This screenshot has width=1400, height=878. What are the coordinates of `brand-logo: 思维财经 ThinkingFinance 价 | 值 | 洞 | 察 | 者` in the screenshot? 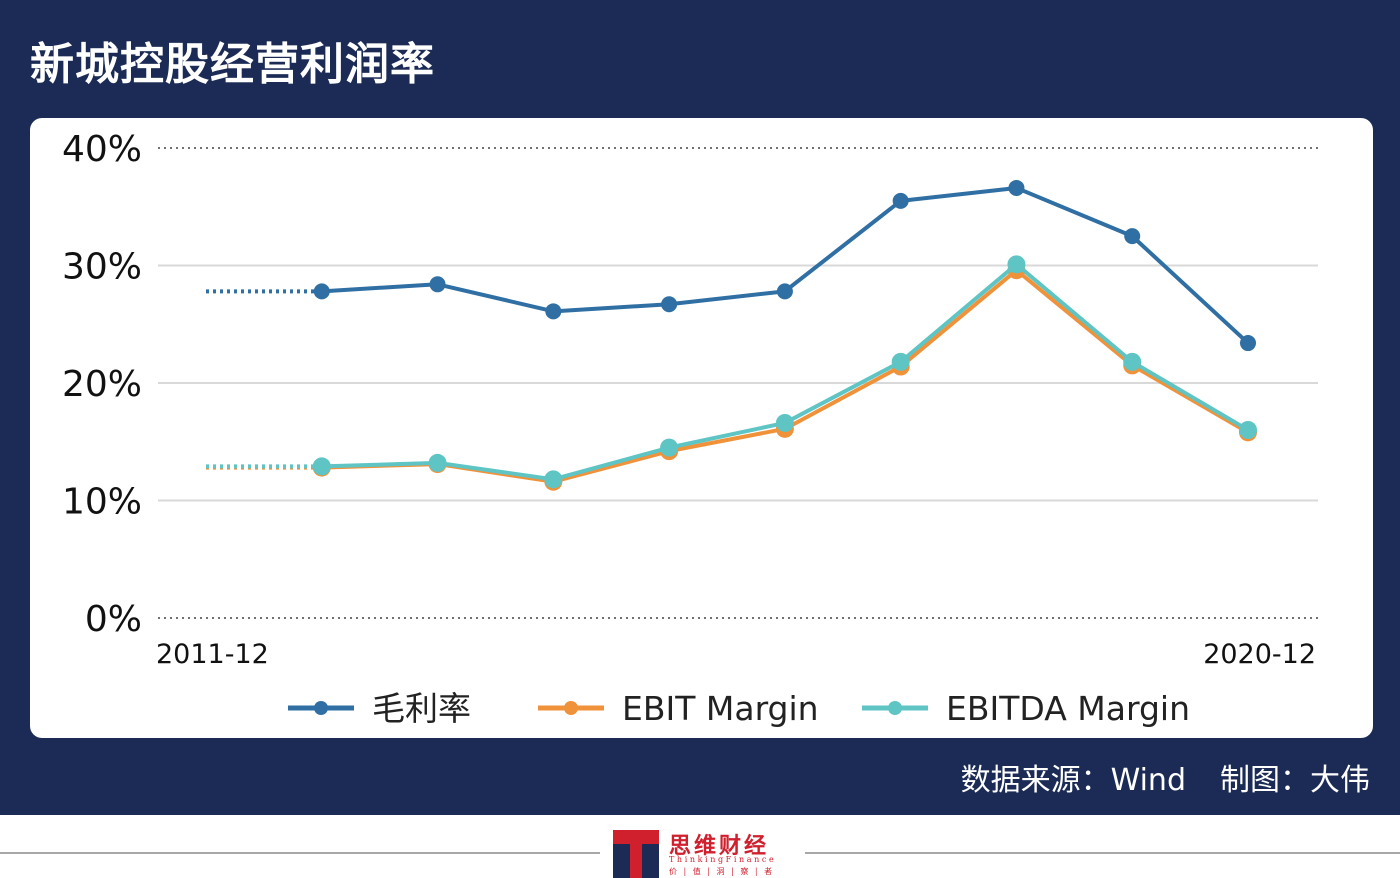 It's located at (708, 853).